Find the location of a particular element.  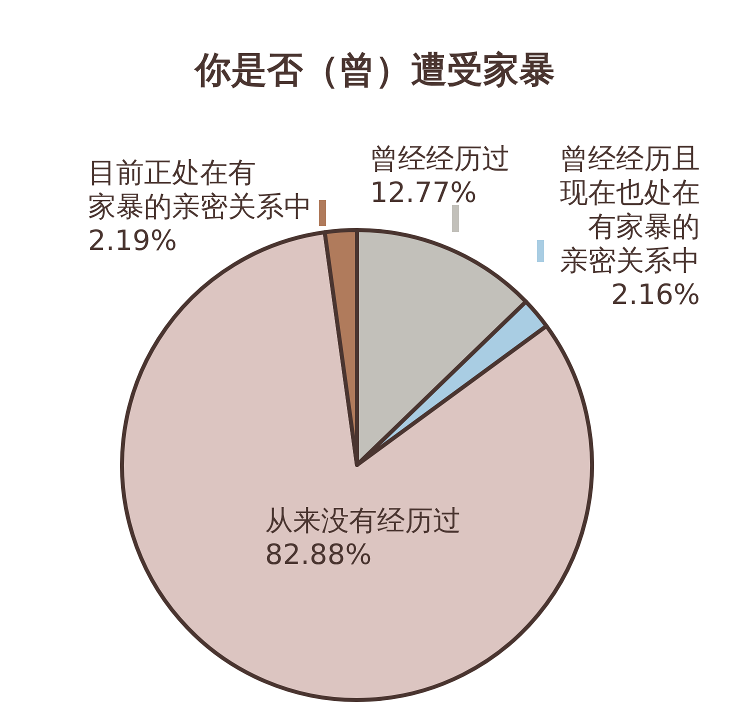

slice-label: 从来没有经历过 is located at coordinates (363, 520).